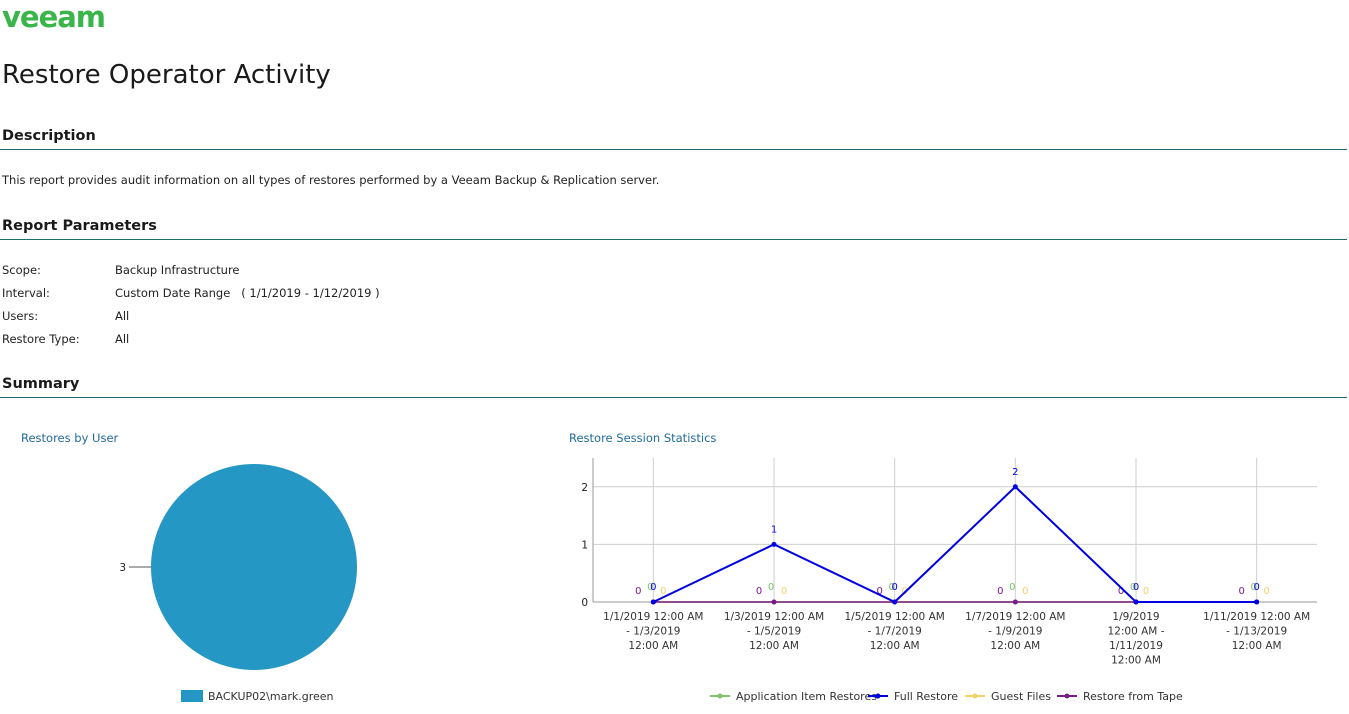 This screenshot has width=1349, height=714. I want to click on legend-swatch, so click(192, 696).